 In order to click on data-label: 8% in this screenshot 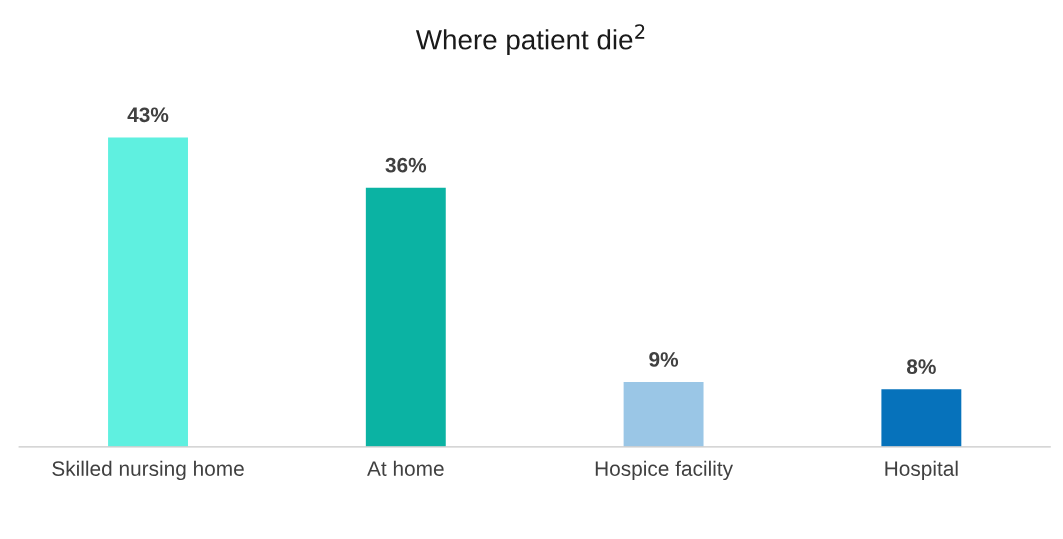, I will do `click(921, 367)`.